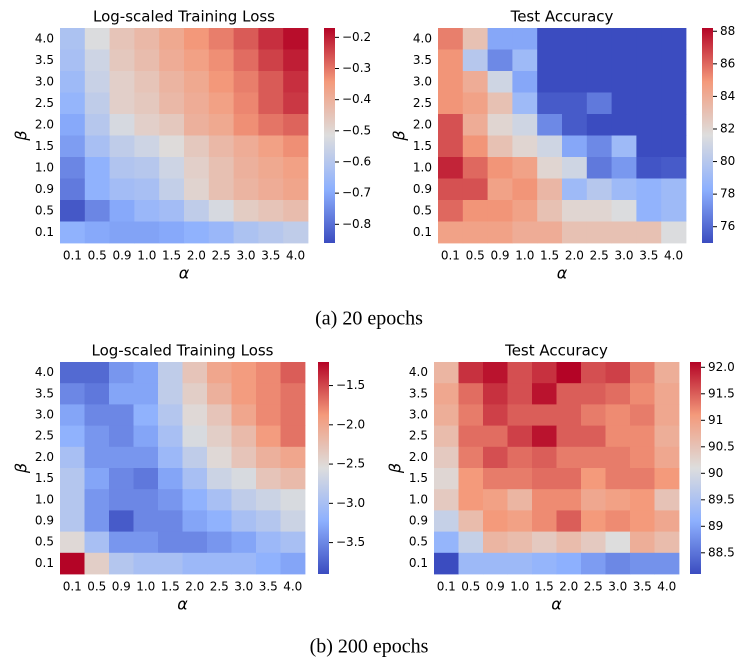  I want to click on y-tick-label: 0.5, so click(44, 210).